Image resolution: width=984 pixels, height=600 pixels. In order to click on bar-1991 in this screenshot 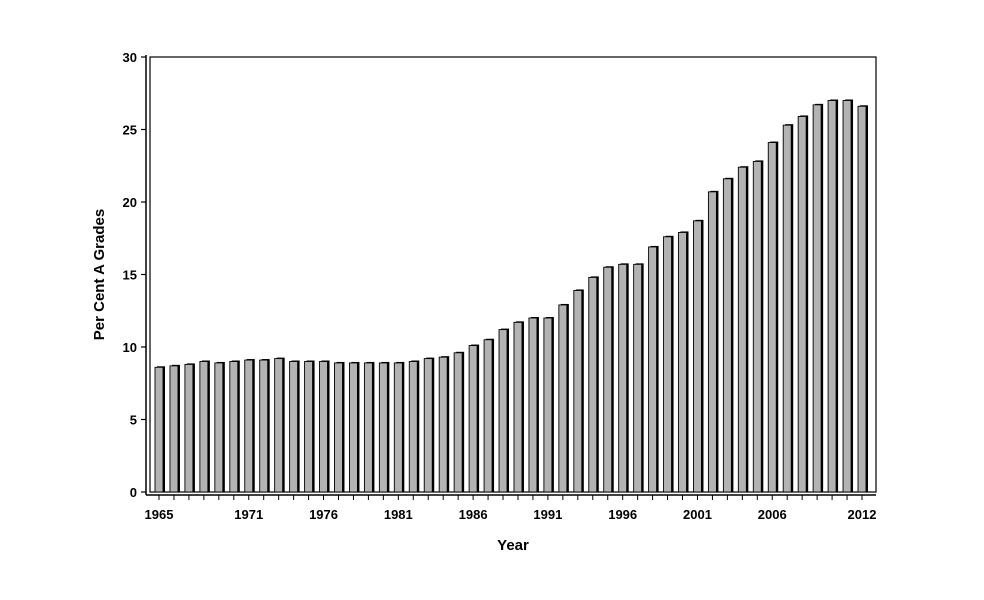, I will do `click(548, 405)`.